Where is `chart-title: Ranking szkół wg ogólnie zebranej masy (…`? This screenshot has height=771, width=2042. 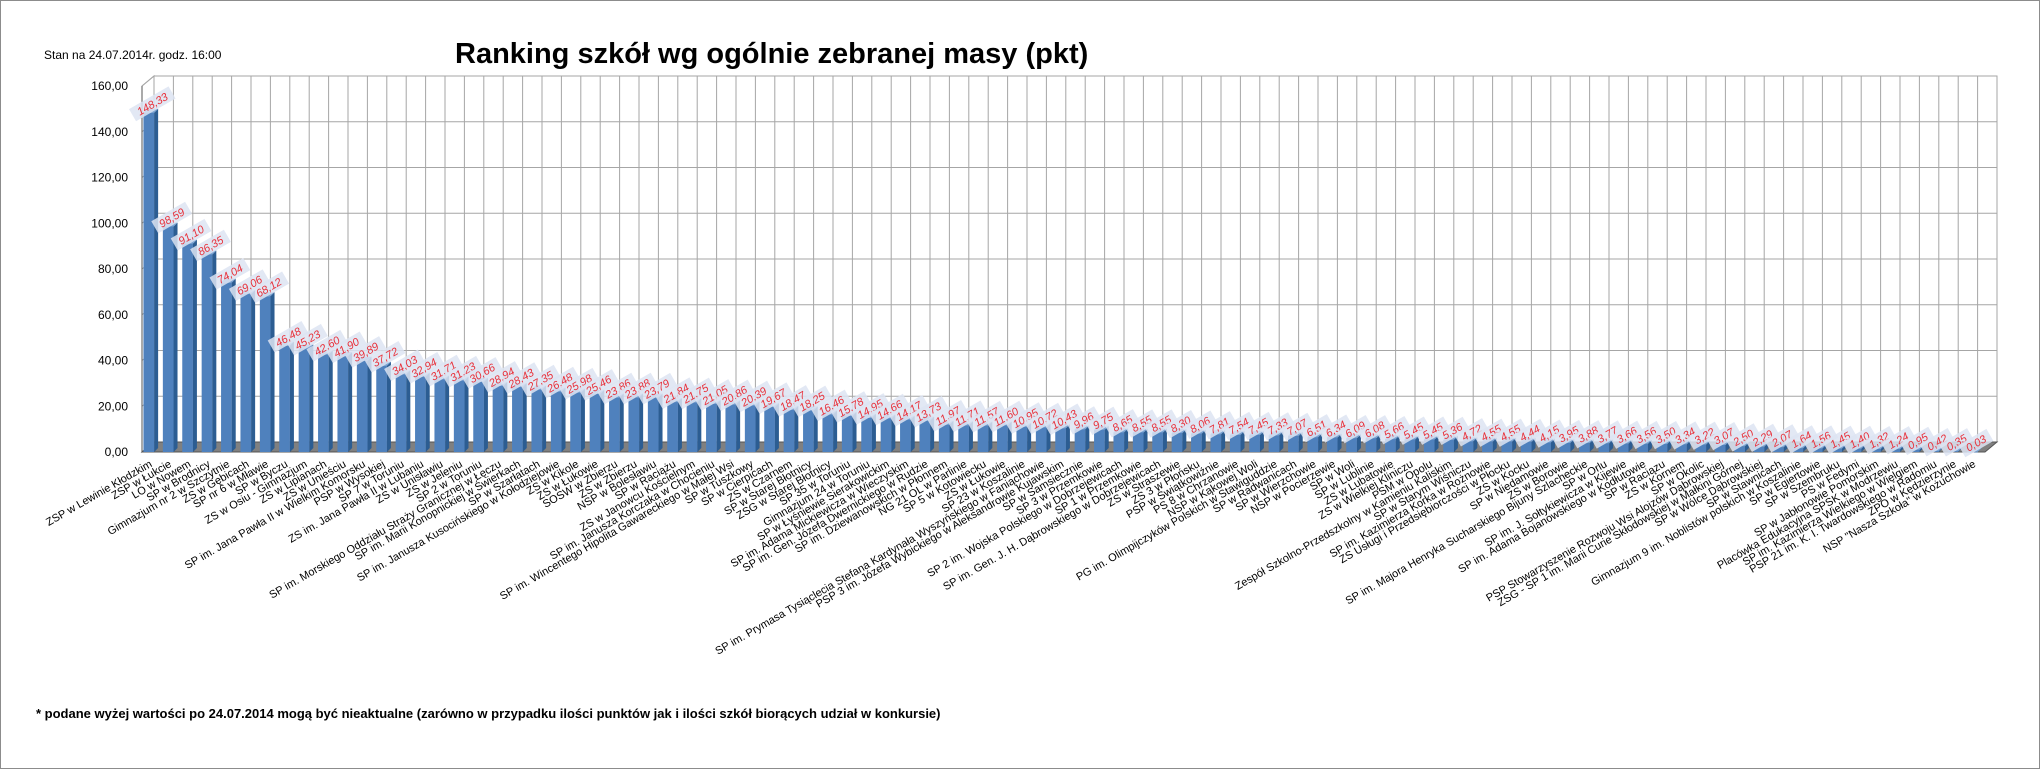 chart-title: Ranking szkół wg ogólnie zebranej masy (… is located at coordinates (772, 54).